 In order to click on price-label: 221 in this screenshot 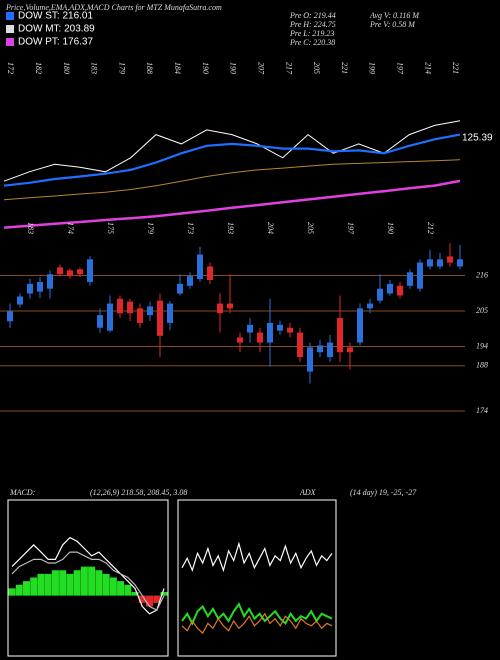, I will do `click(455, 68)`.